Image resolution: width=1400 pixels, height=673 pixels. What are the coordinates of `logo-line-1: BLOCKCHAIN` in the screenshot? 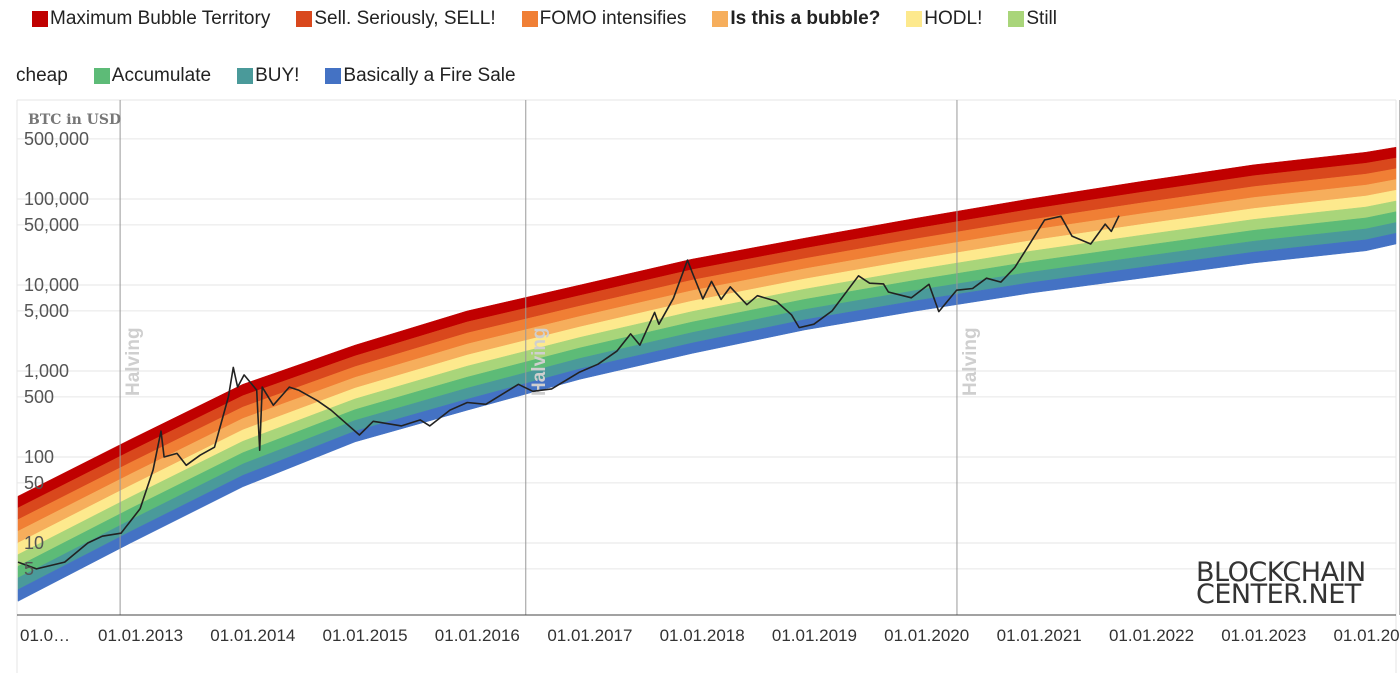 It's located at (1281, 572).